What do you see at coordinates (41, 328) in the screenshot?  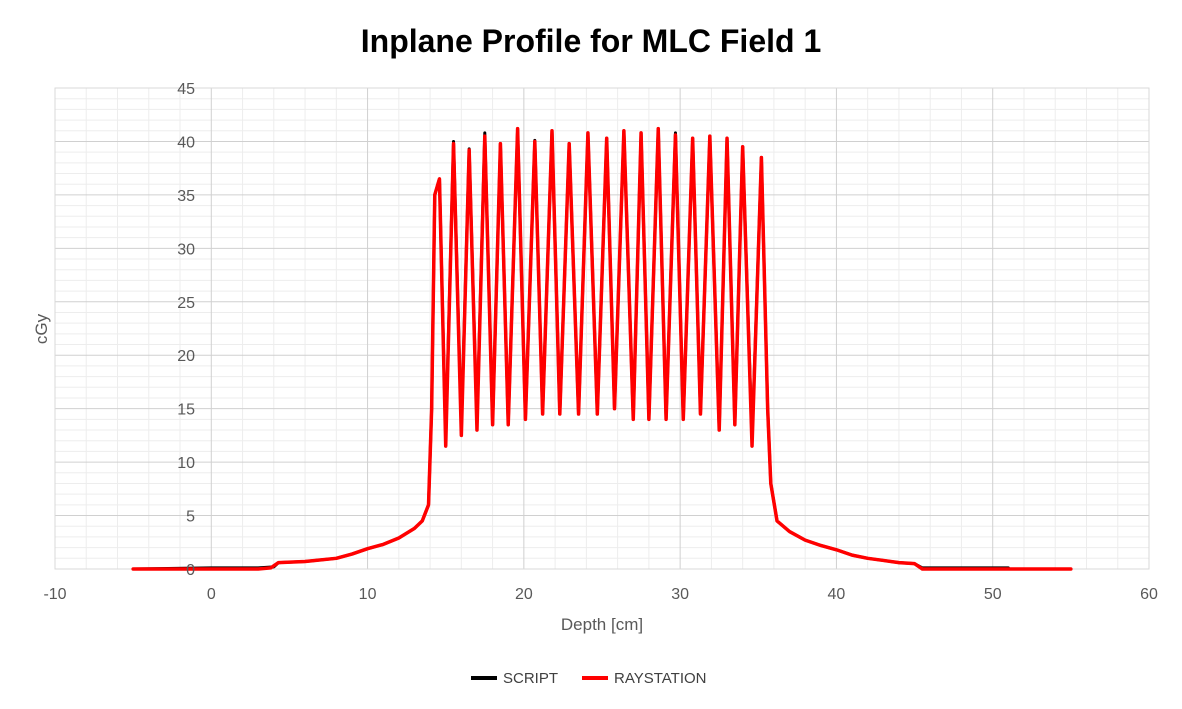 I see `y-axis-label: cGy` at bounding box center [41, 328].